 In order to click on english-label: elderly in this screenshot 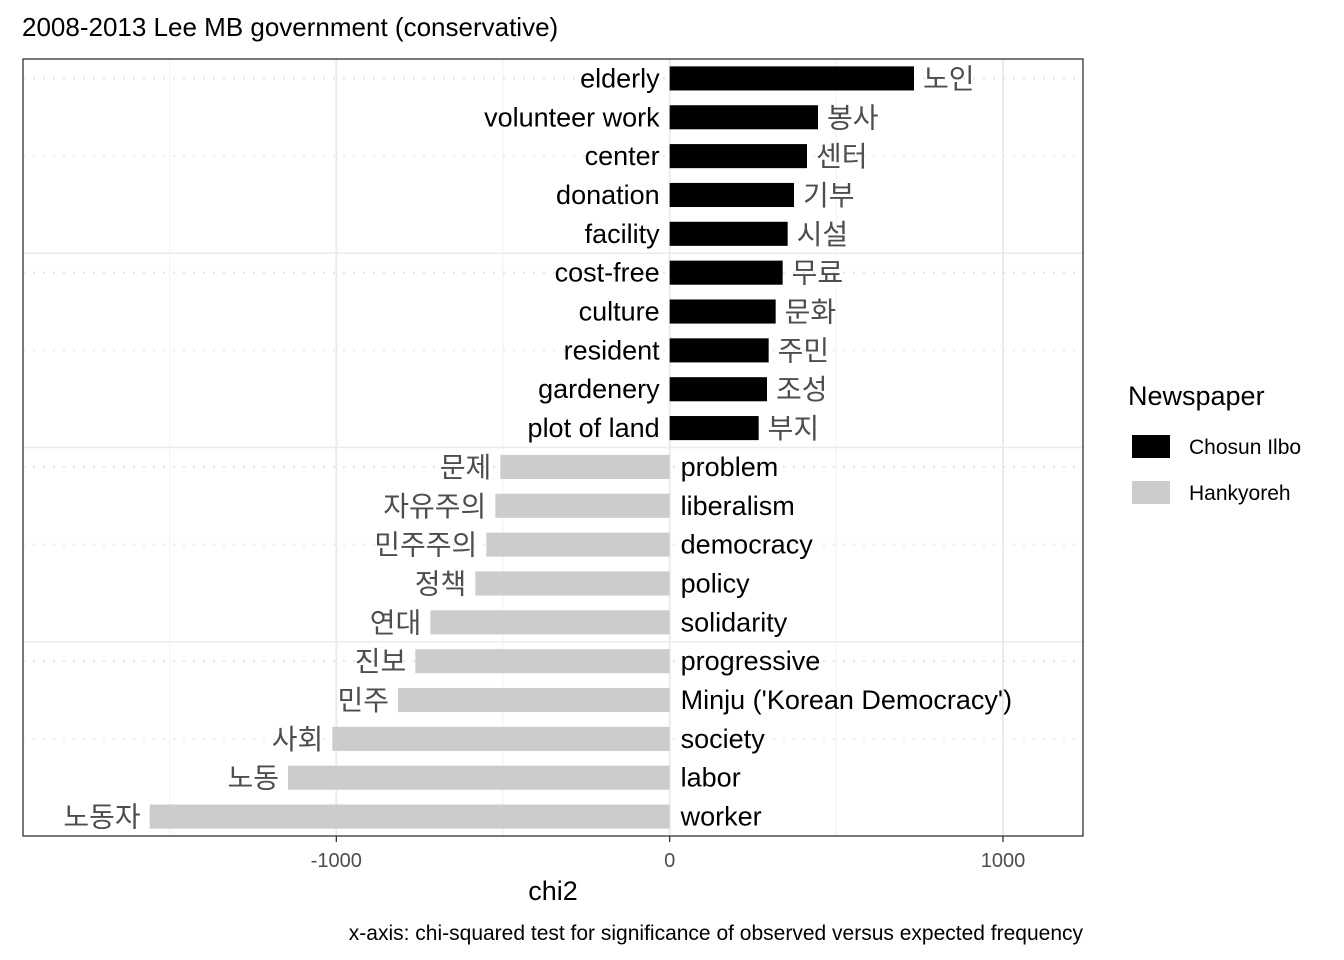, I will do `click(620, 78)`.